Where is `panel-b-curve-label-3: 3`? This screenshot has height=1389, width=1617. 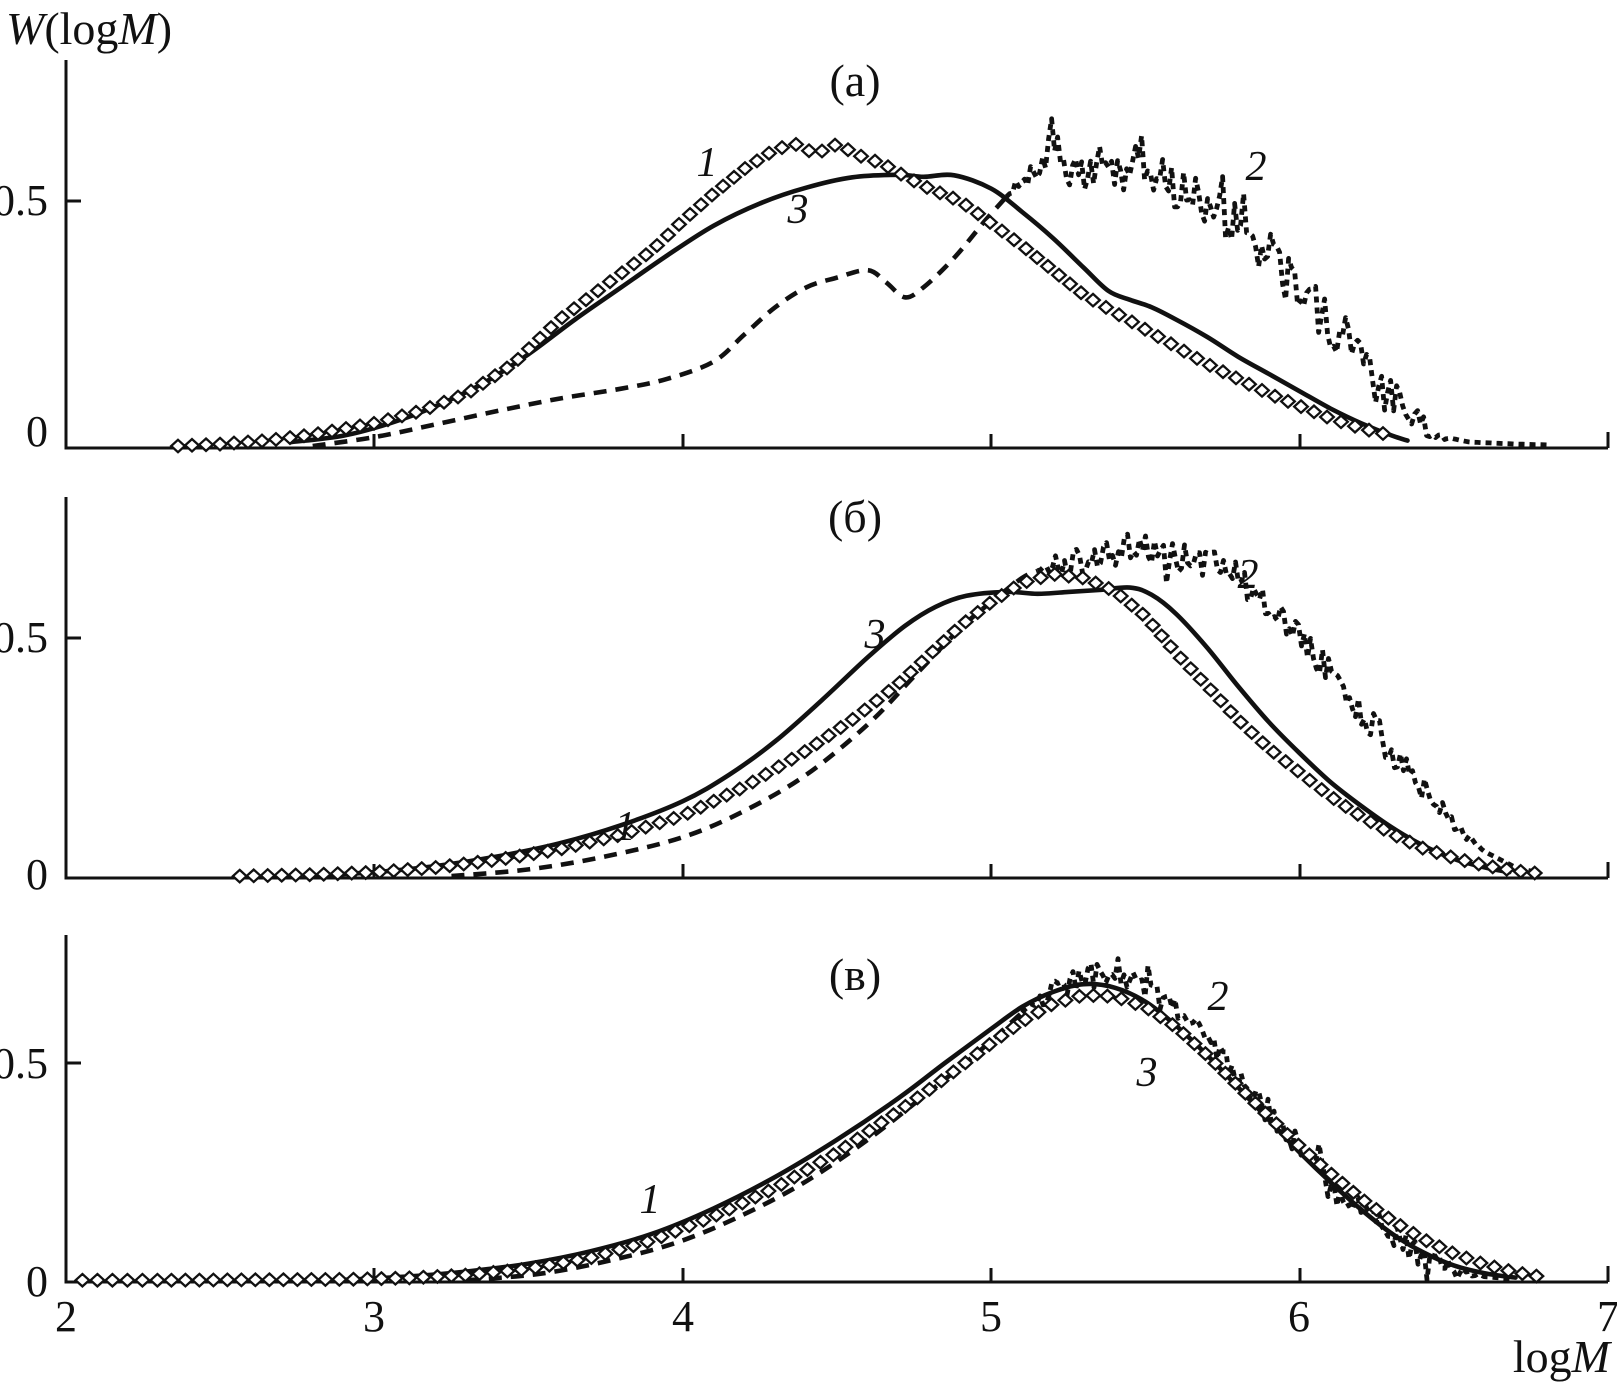 panel-b-curve-label-3: 3 is located at coordinates (875, 635).